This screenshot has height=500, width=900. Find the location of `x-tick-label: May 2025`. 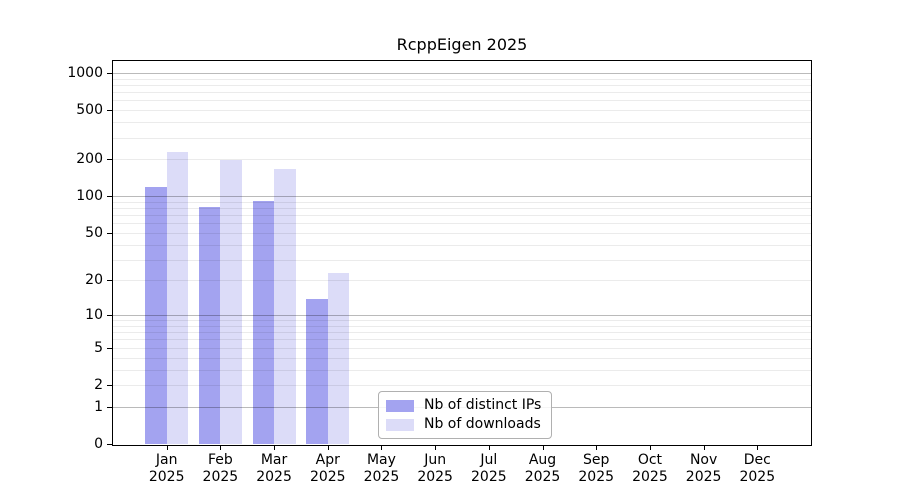

x-tick-label: May 2025 is located at coordinates (381, 469).